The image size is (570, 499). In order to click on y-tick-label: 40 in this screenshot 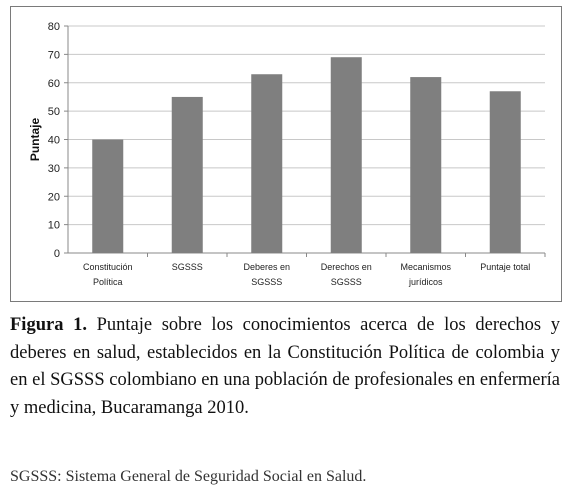, I will do `click(54, 141)`.